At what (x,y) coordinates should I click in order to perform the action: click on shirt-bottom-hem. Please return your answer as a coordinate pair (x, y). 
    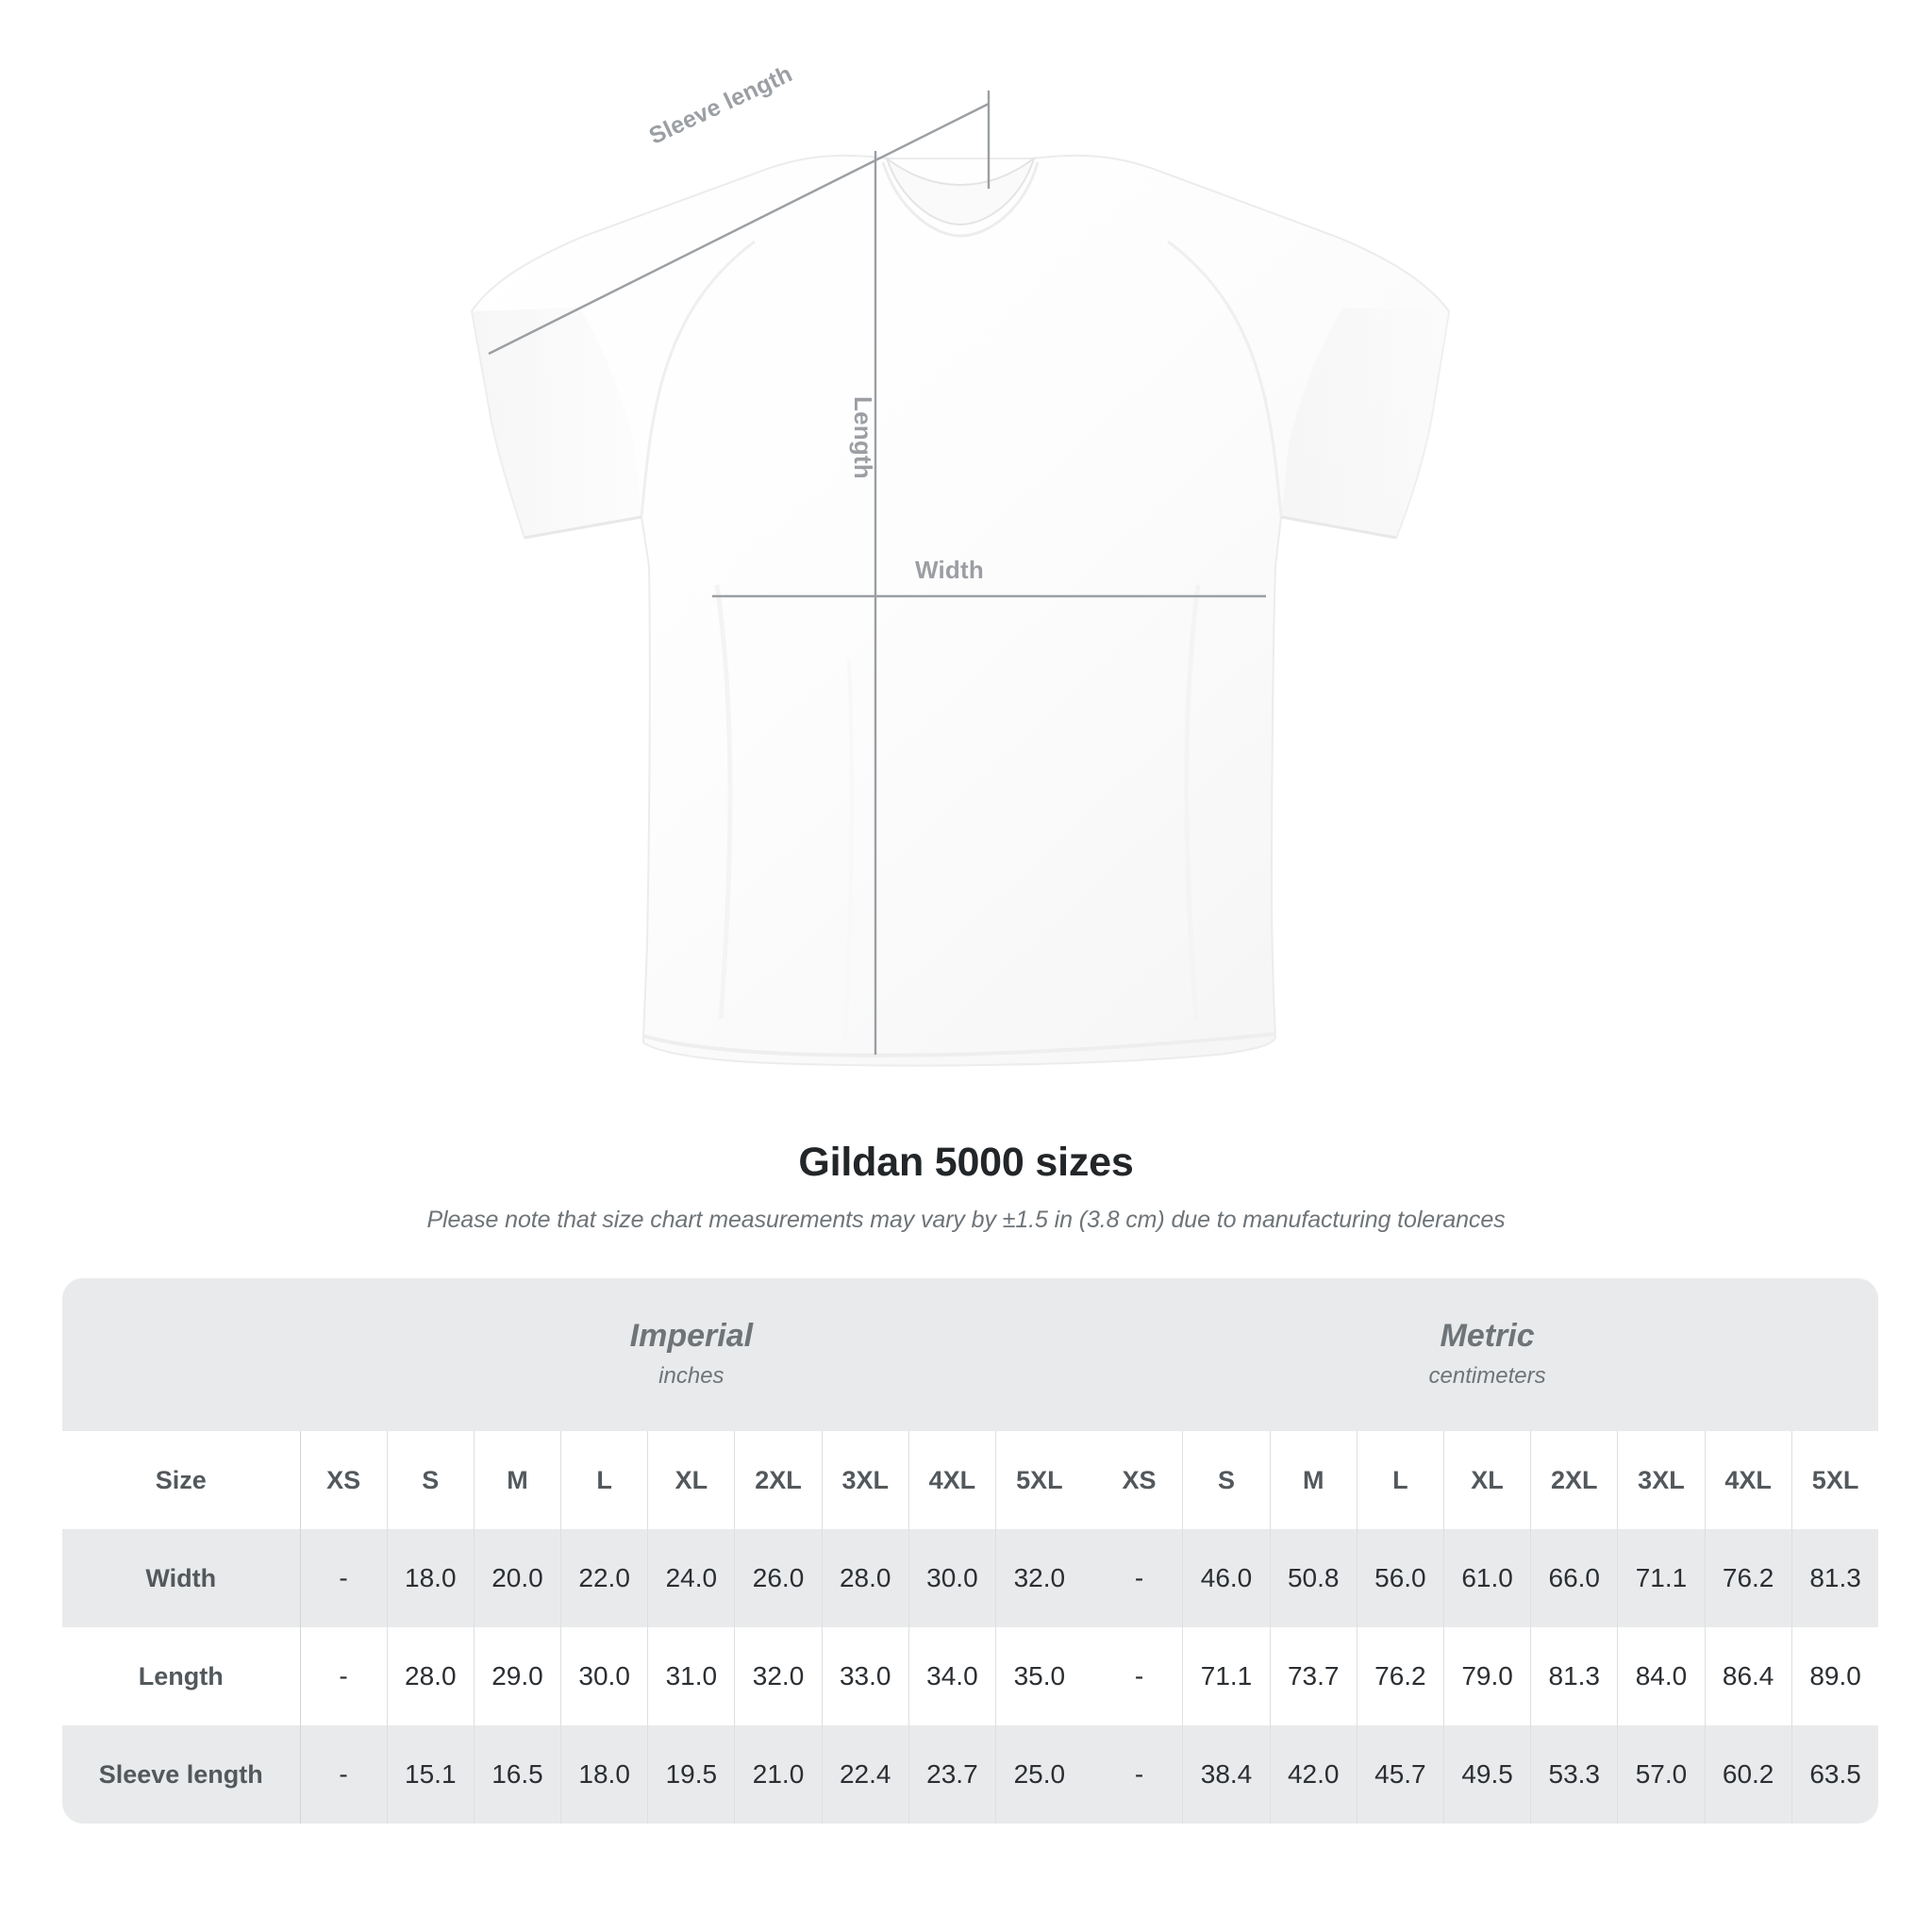
    Looking at the image, I should click on (959, 1045).